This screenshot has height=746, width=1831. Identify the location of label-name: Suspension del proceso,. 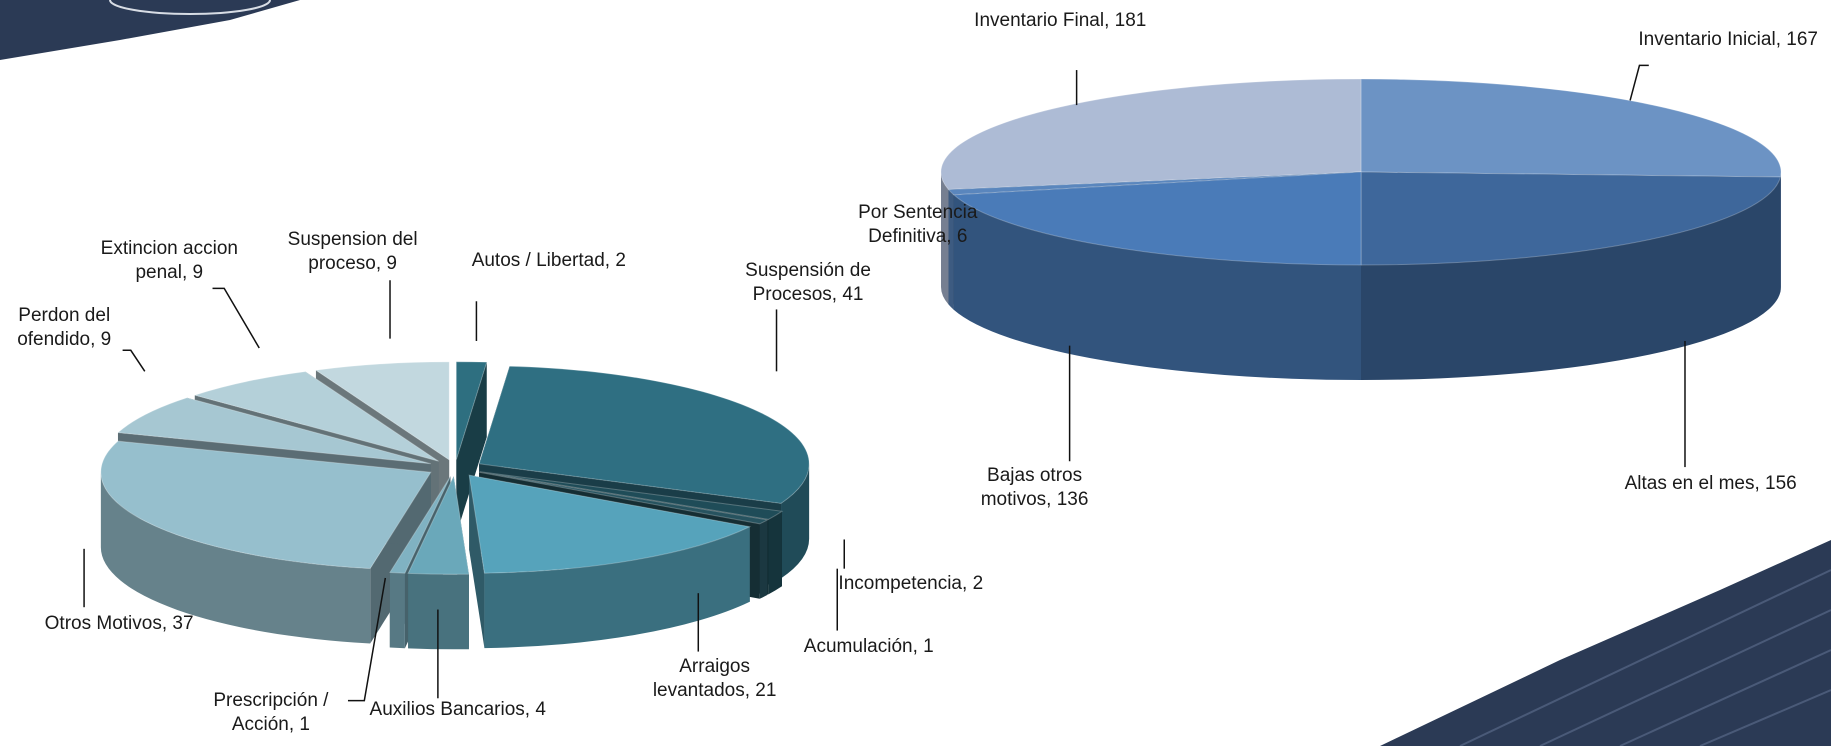
(352, 251).